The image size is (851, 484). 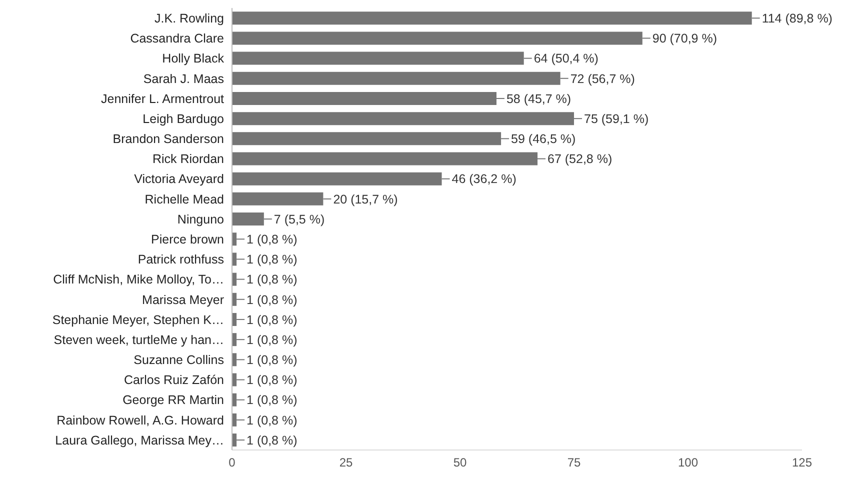 I want to click on y-tick-label: Marissa Meyer, so click(x=183, y=299).